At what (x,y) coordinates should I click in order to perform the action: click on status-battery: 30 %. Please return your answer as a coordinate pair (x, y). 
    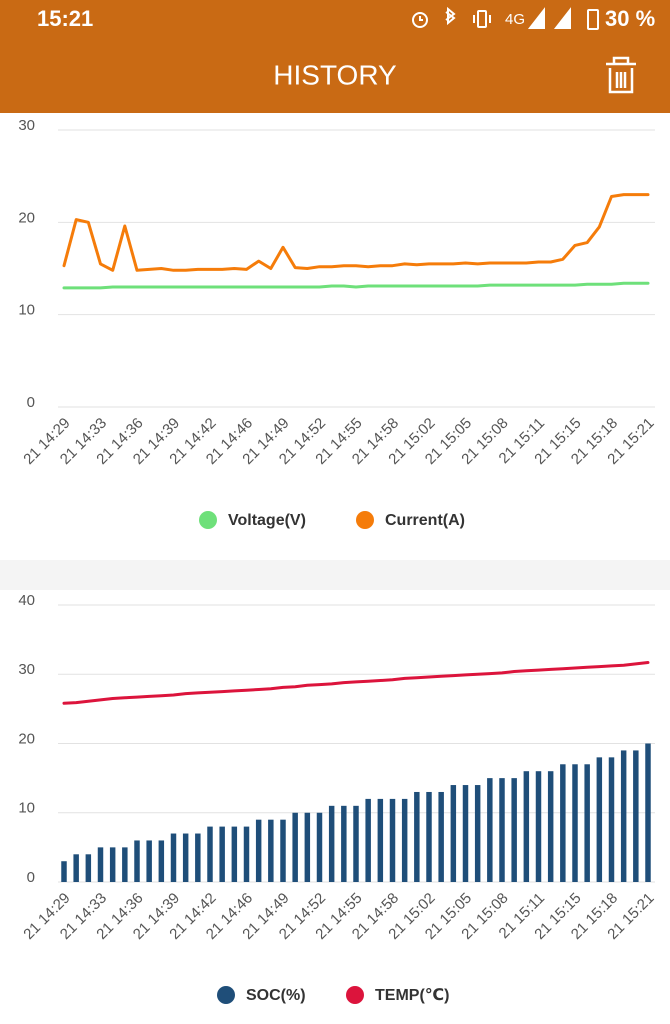
    Looking at the image, I should click on (630, 18).